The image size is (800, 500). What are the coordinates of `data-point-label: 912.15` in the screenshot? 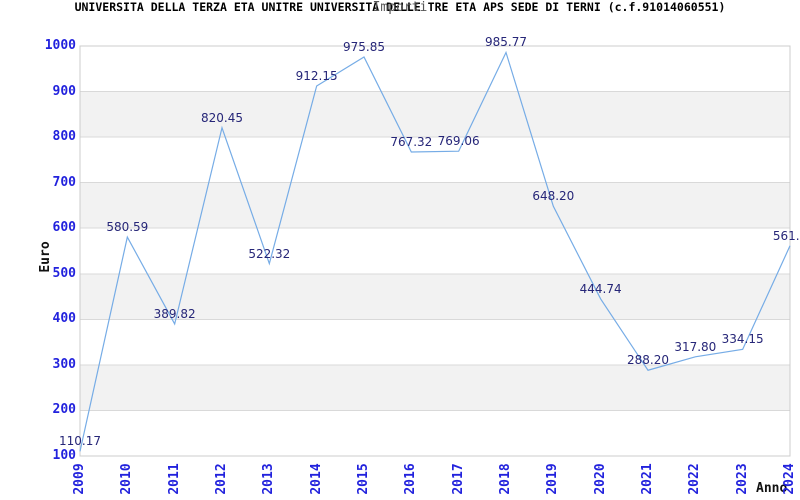 It's located at (316, 76).